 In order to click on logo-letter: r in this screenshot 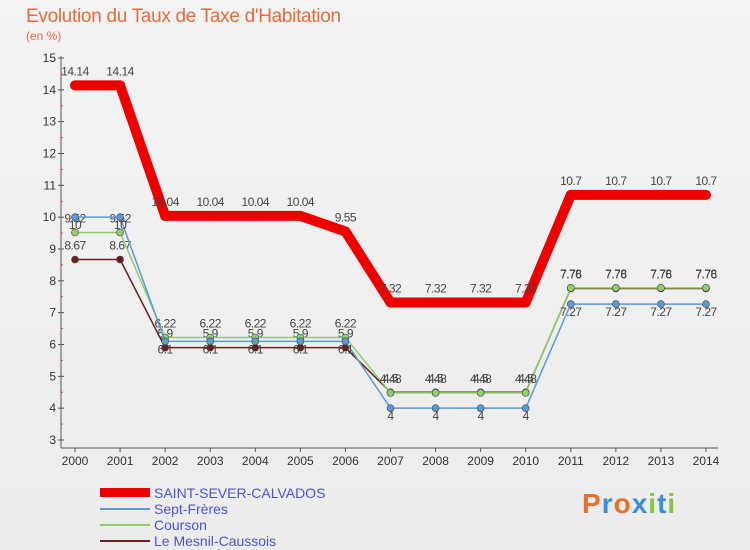, I will do `click(607, 503)`.